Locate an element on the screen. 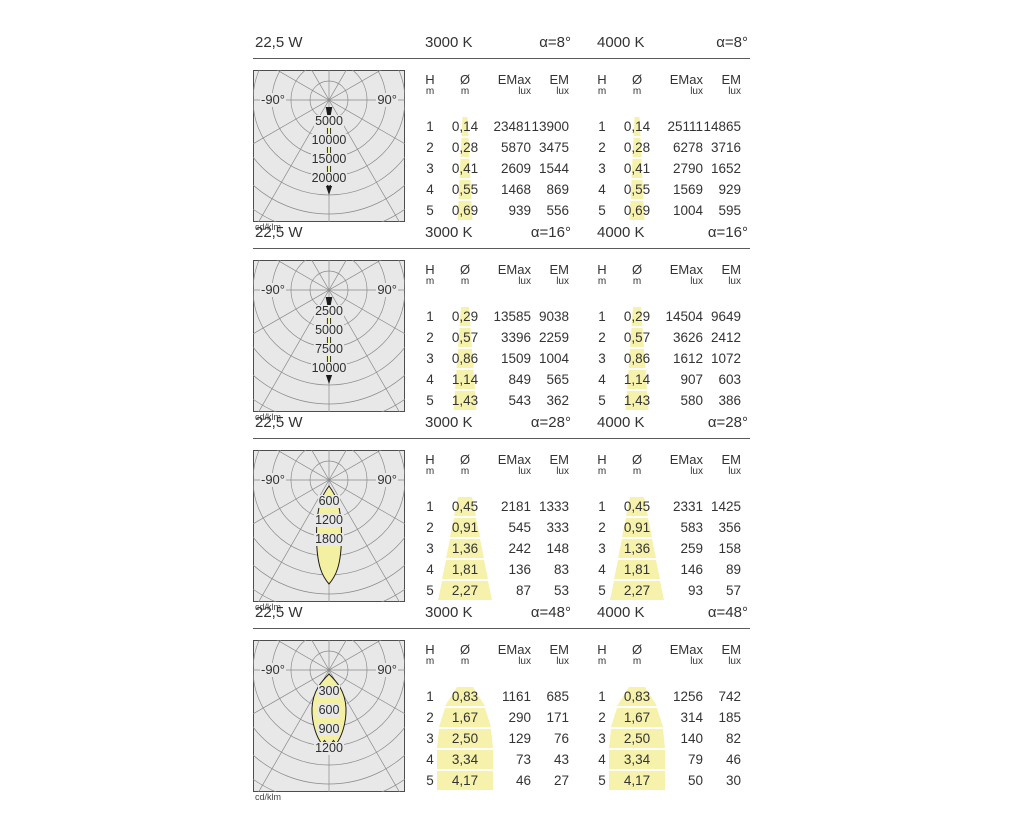 The width and height of the screenshot is (1026, 839). cell-emax: 129 is located at coordinates (519, 738).